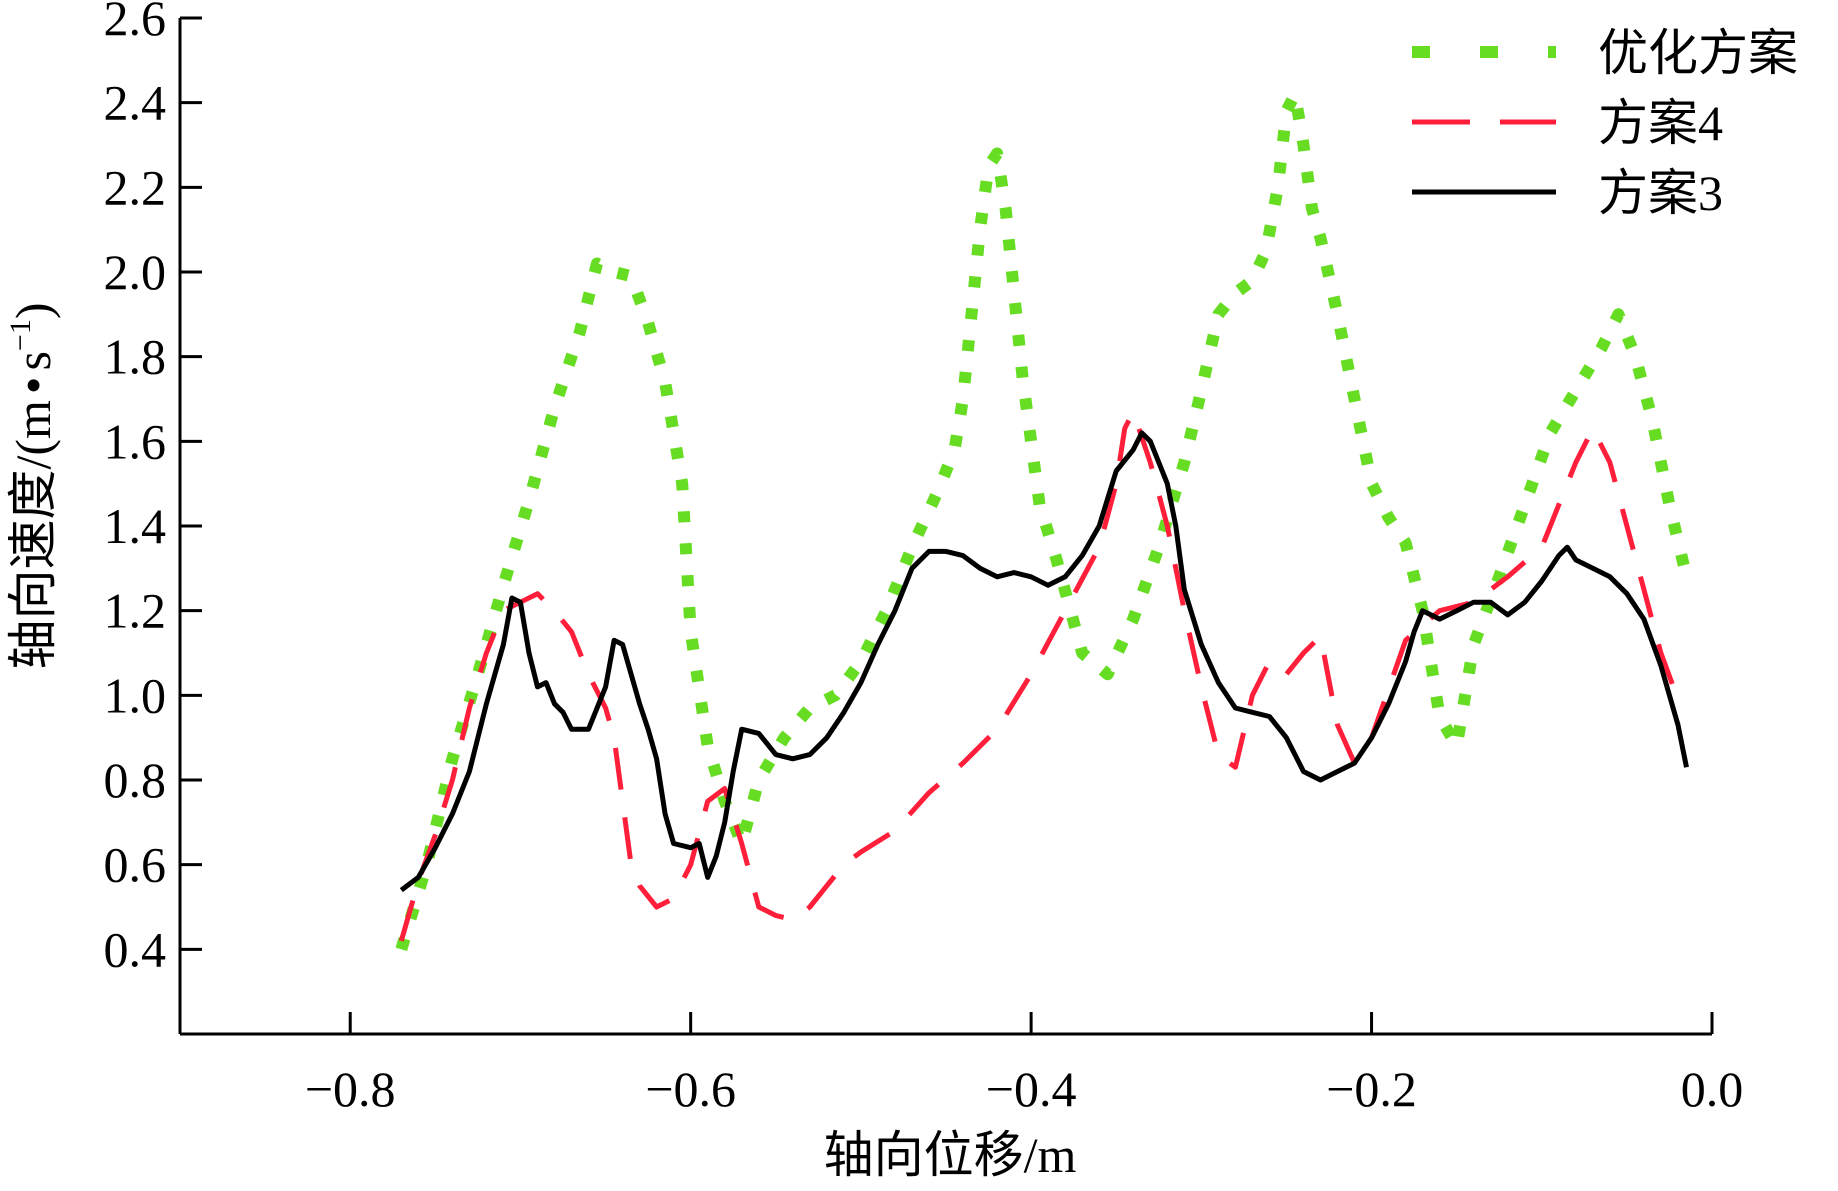 The height and width of the screenshot is (1191, 1838). What do you see at coordinates (33, 535) in the screenshot?
I see `y-axis-title-main: 轴向速度/(m` at bounding box center [33, 535].